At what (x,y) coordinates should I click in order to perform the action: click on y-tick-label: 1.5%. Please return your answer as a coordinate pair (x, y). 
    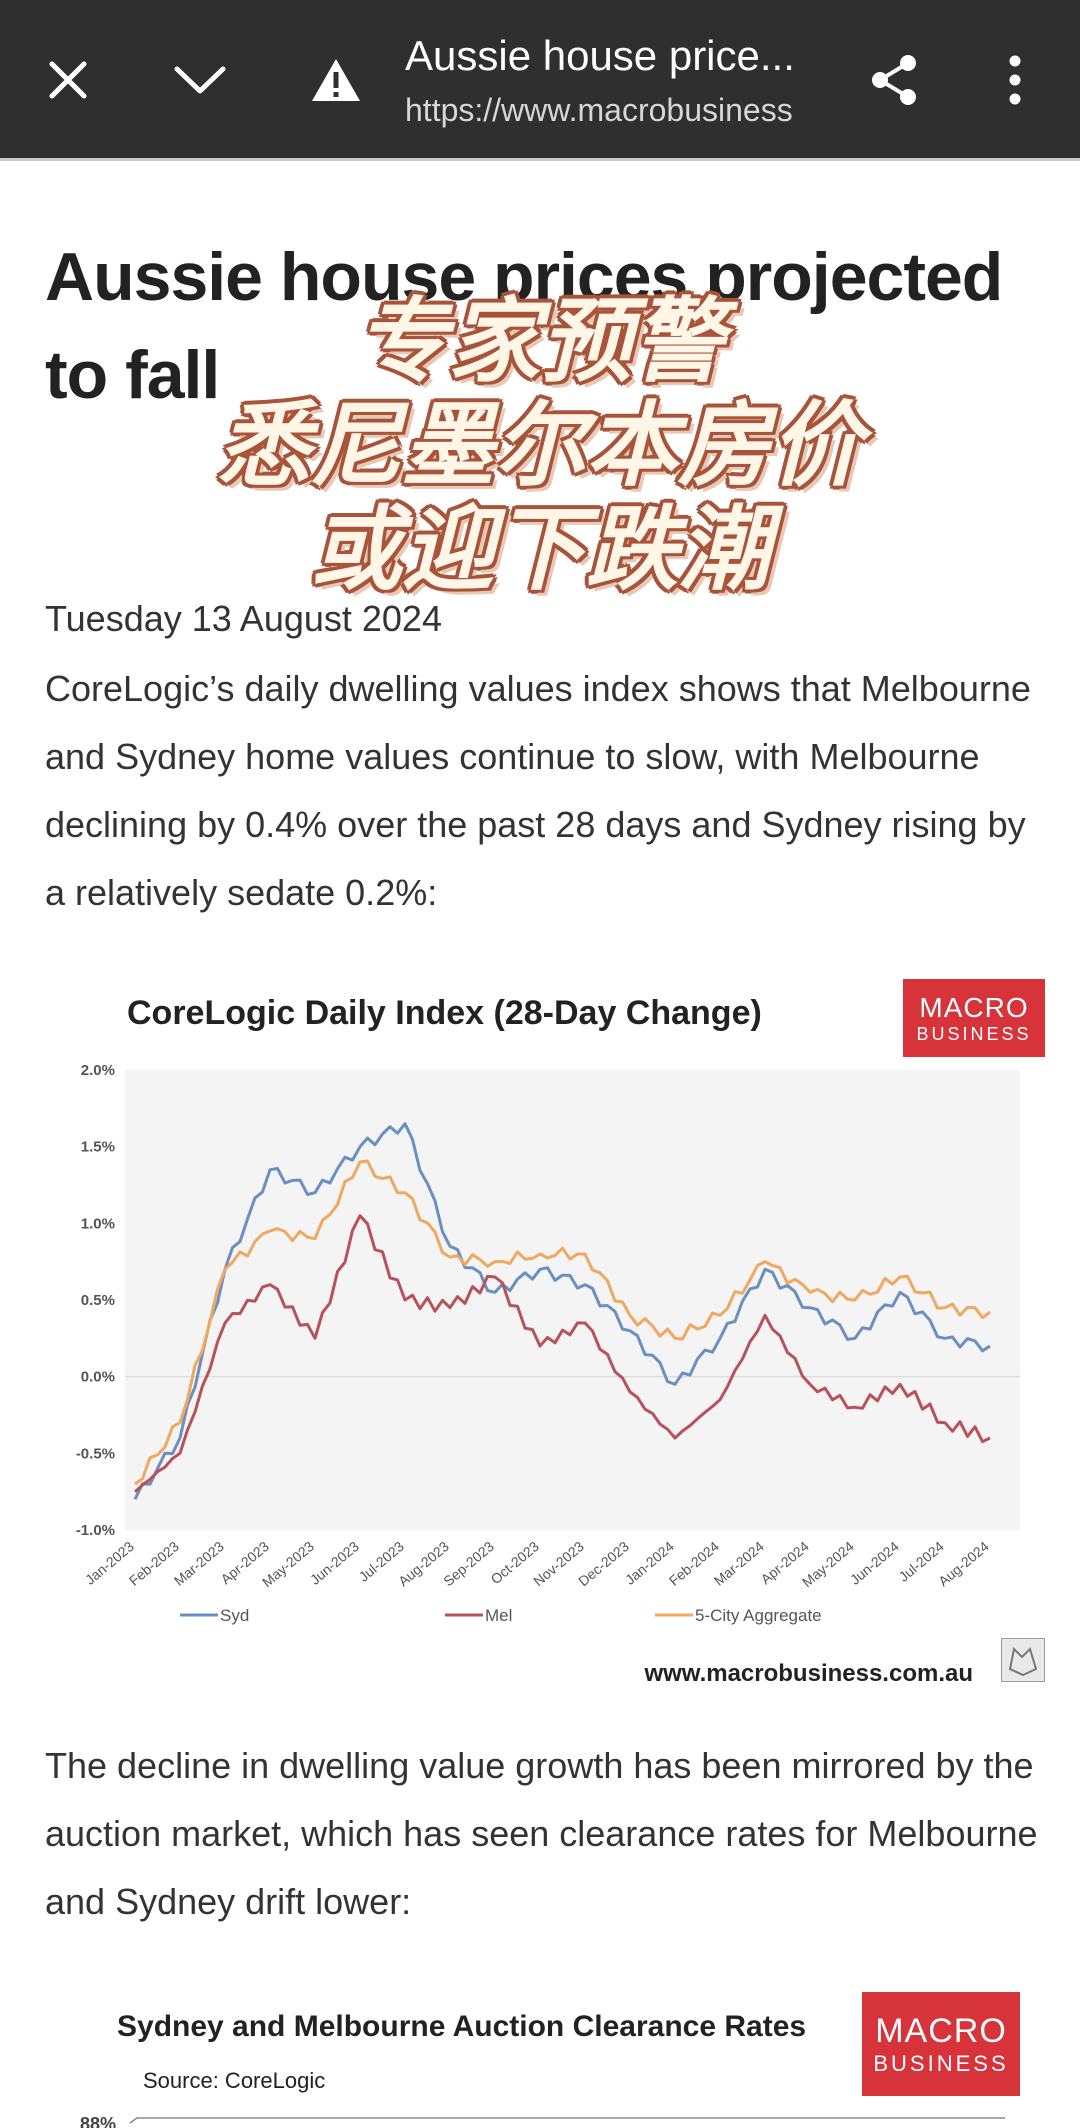
    Looking at the image, I should click on (98, 1147).